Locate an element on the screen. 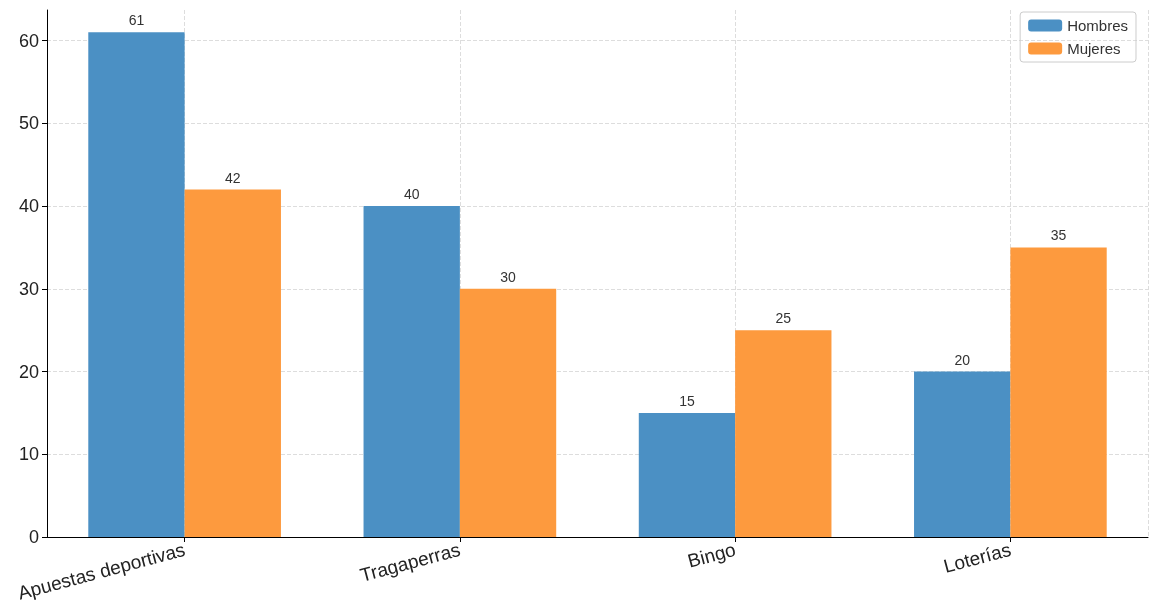  y-tick-label: 50 is located at coordinates (28, 123).